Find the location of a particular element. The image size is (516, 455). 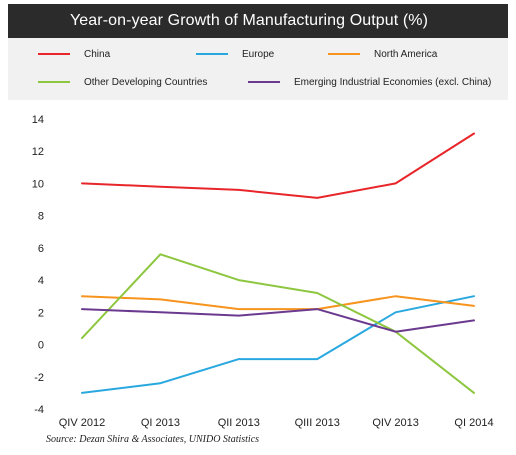

y-tick-label: -4 is located at coordinates (39, 410).